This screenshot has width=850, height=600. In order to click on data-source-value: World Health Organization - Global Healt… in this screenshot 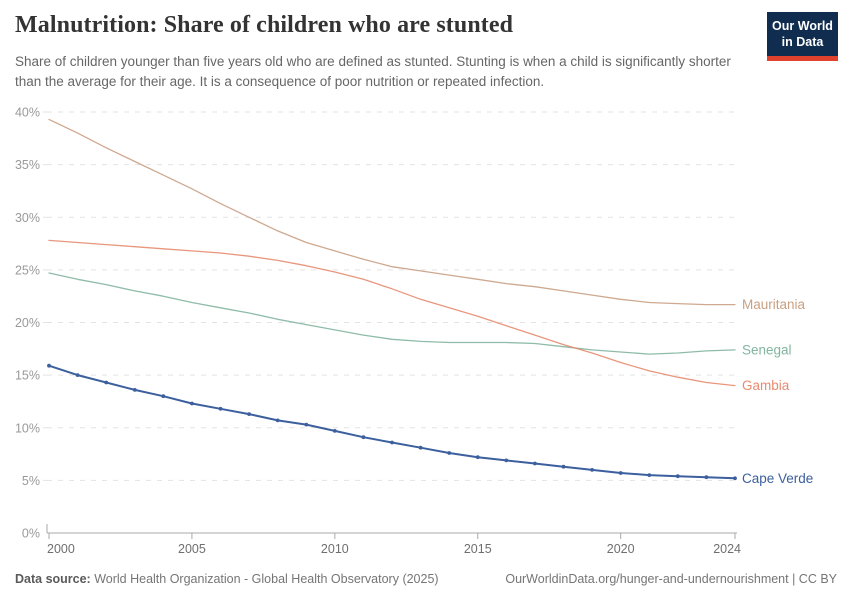, I will do `click(264, 579)`.